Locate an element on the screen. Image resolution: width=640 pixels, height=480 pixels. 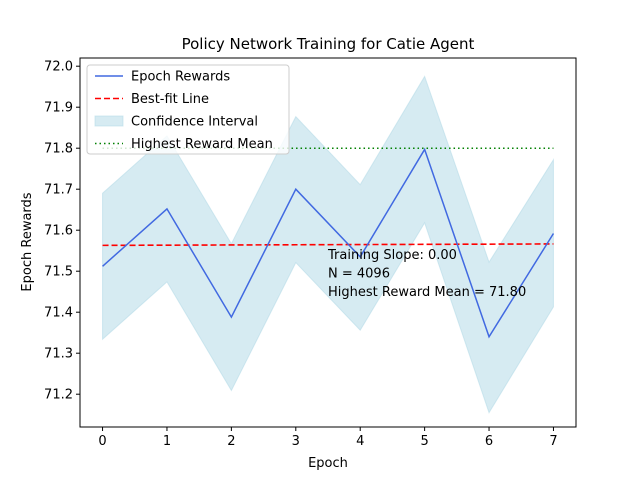
y-tick-label: 71.4 is located at coordinates (58, 313).